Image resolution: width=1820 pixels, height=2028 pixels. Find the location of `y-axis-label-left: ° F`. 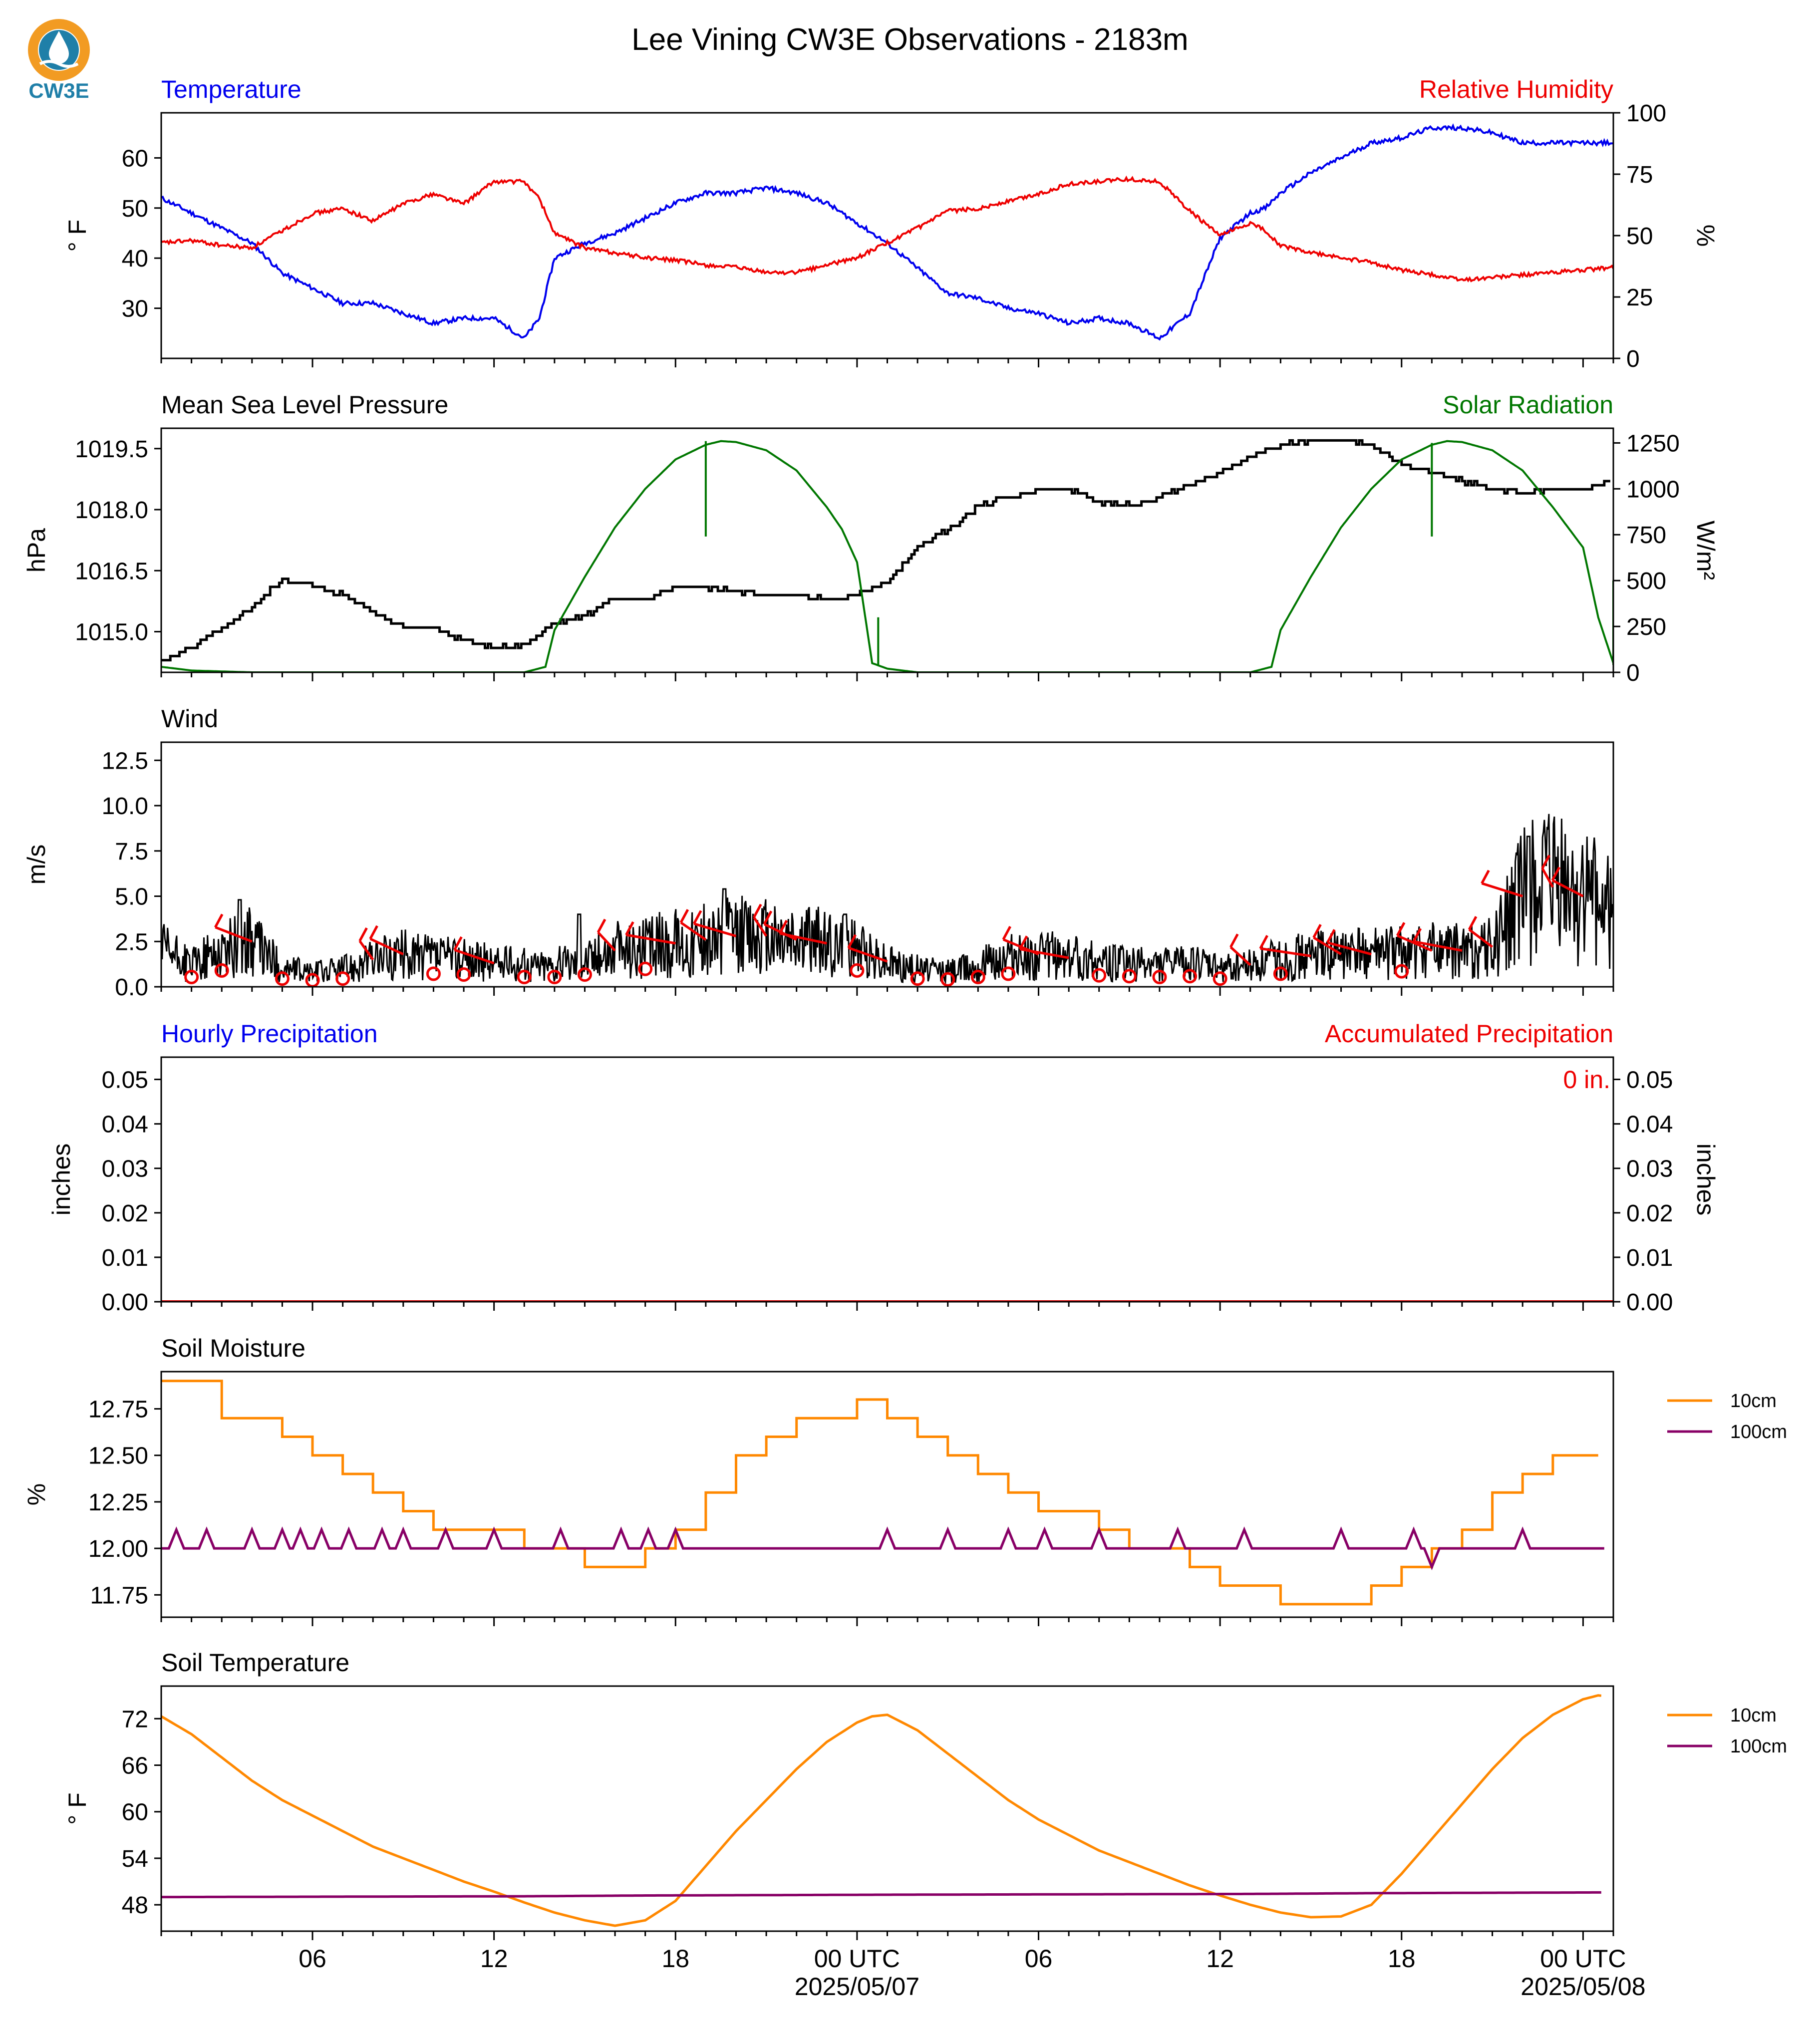

y-axis-label-left: ° F is located at coordinates (77, 236).